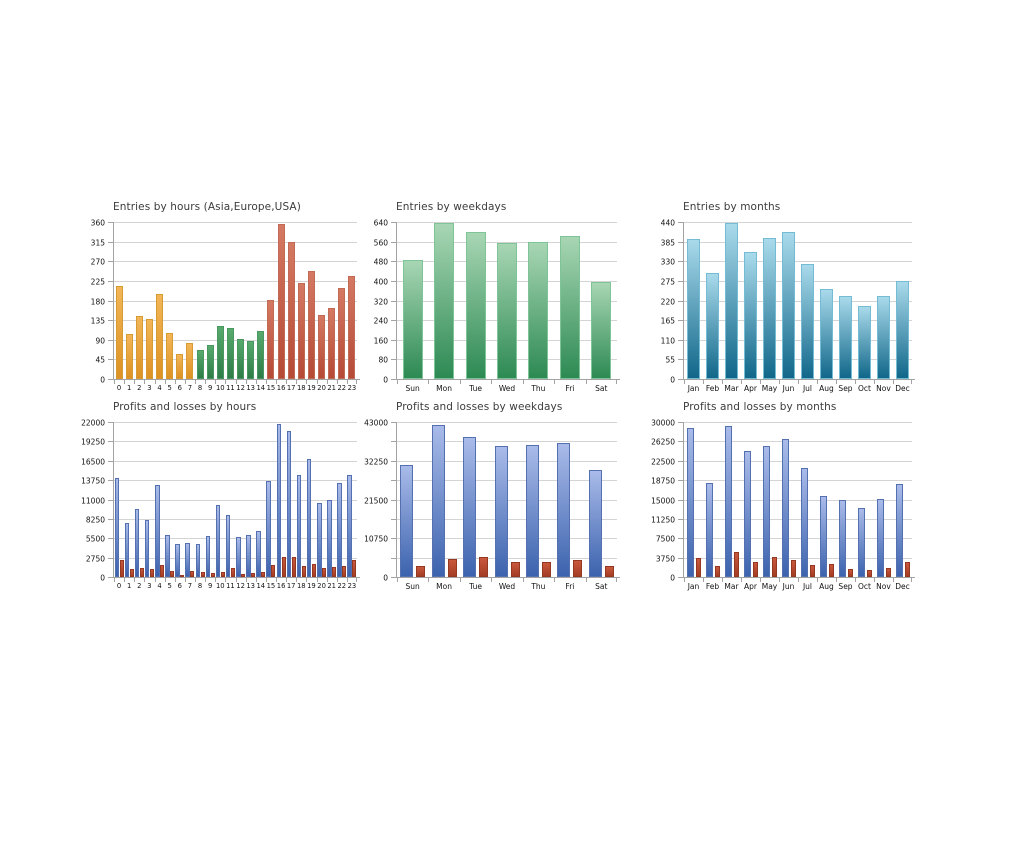 The width and height of the screenshot is (1018, 850). I want to click on x-axis-label: 11, so click(230, 586).